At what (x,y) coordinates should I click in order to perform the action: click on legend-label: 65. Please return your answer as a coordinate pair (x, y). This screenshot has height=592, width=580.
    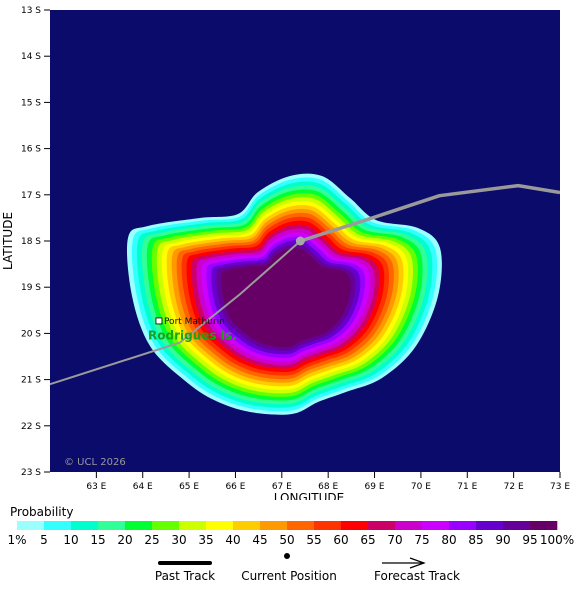
    Looking at the image, I should click on (368, 540).